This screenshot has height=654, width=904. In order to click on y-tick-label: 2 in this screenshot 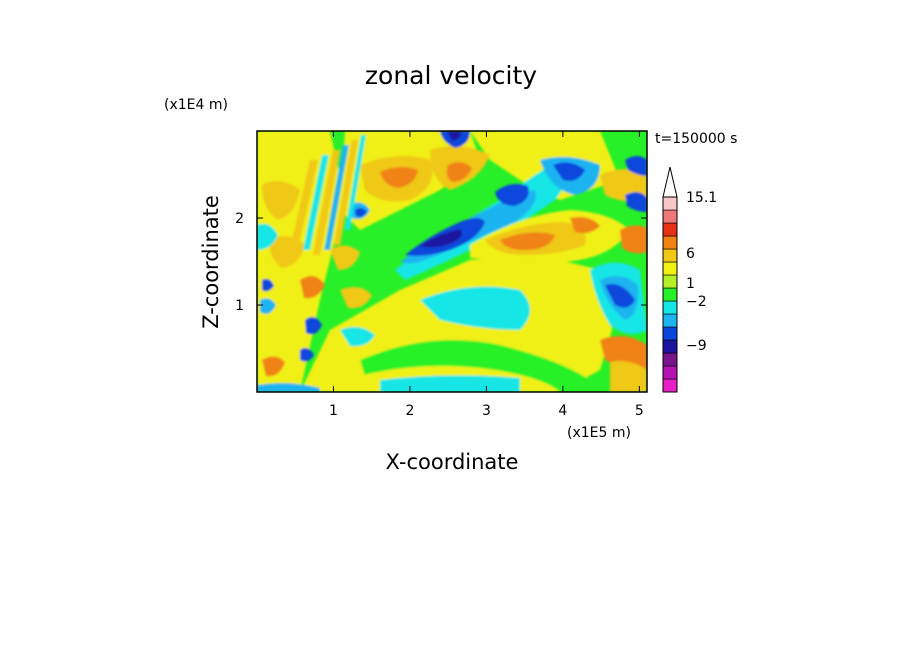, I will do `click(239, 219)`.